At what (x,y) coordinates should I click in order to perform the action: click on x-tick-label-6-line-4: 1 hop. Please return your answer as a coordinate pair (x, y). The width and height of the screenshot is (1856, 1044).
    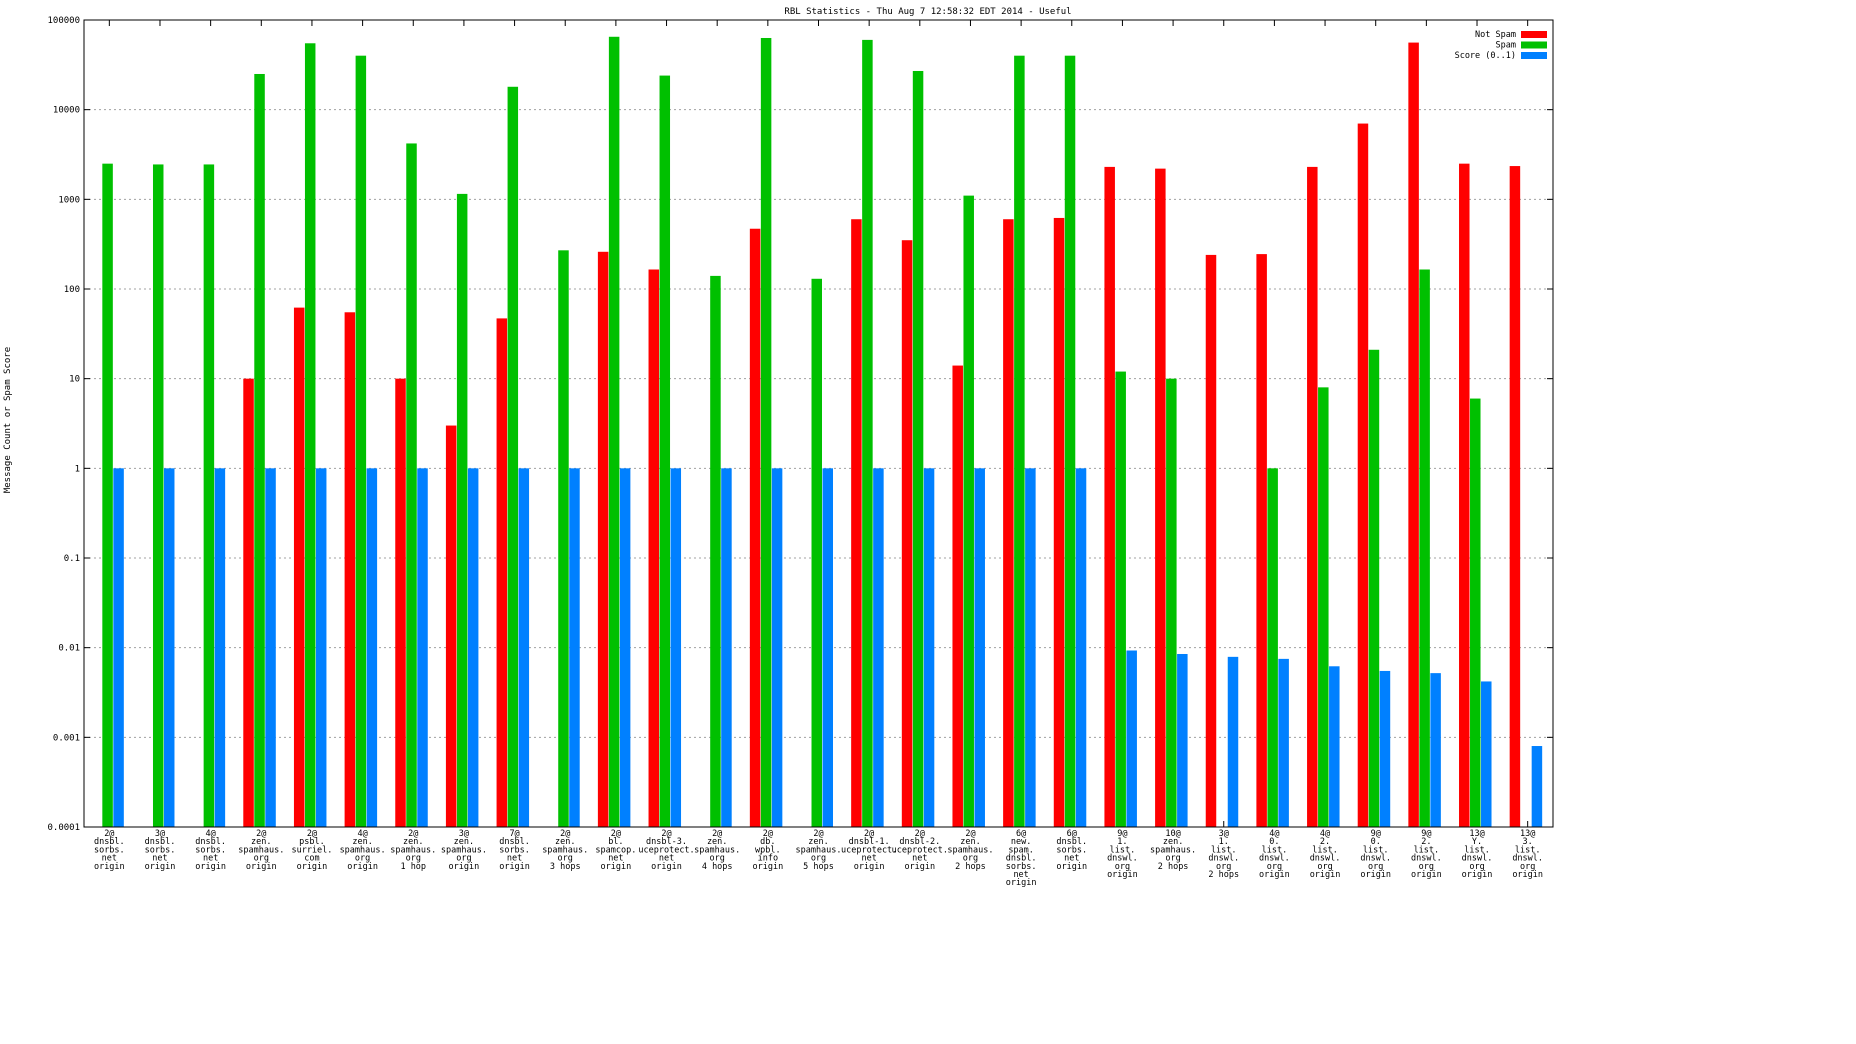
    Looking at the image, I should click on (413, 867).